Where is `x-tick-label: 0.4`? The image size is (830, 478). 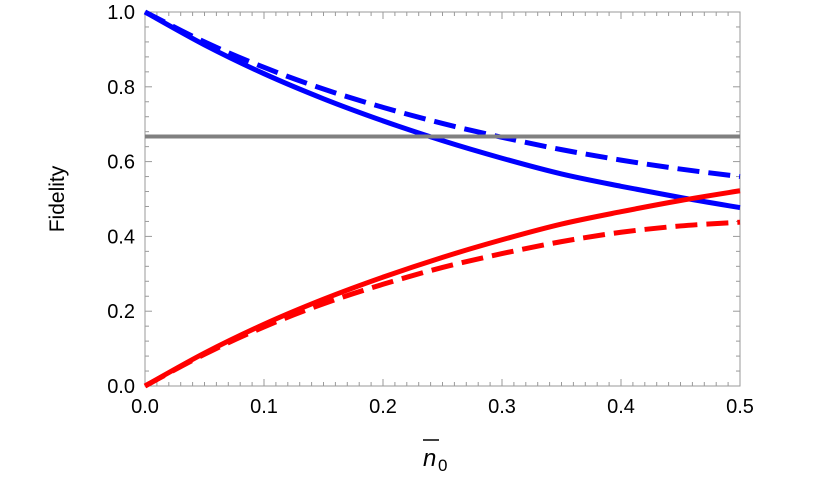
x-tick-label: 0.4 is located at coordinates (621, 407).